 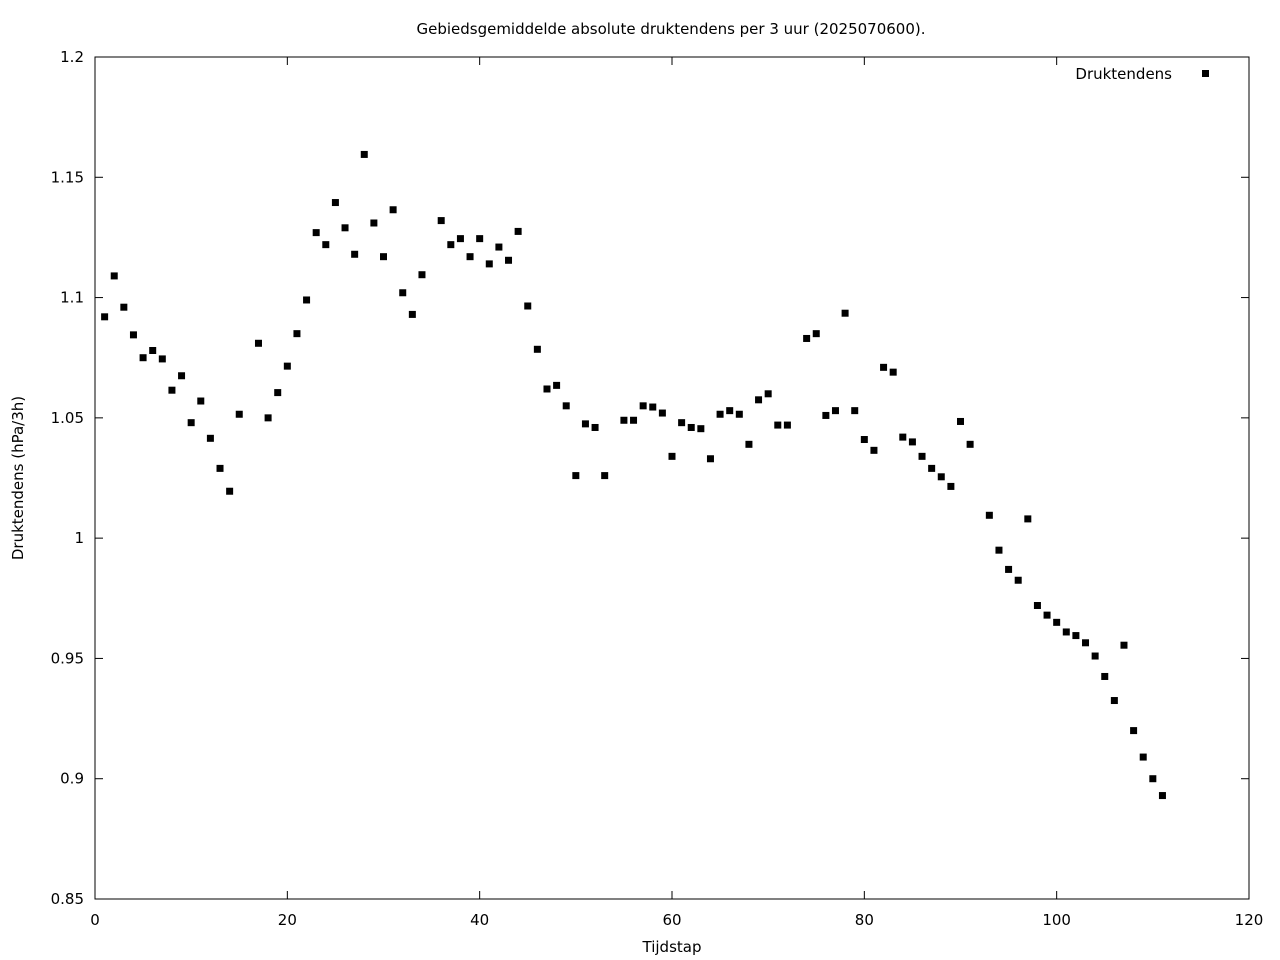 I want to click on y-tick-label: 1.15, so click(x=67, y=177).